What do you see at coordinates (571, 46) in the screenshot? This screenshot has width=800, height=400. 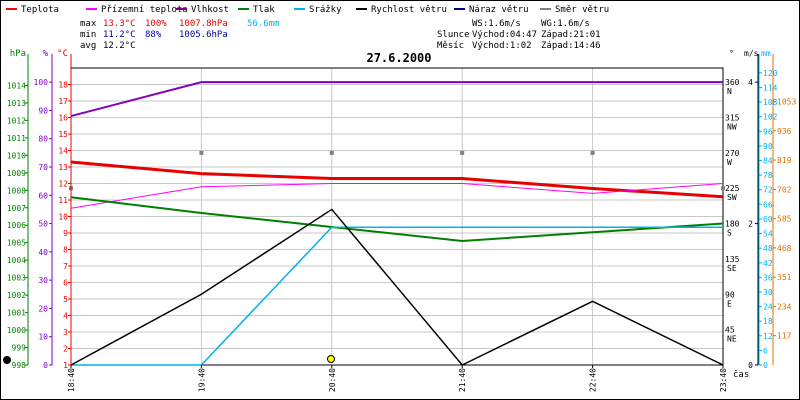 I see `moon-set: Západ:14:46` at bounding box center [571, 46].